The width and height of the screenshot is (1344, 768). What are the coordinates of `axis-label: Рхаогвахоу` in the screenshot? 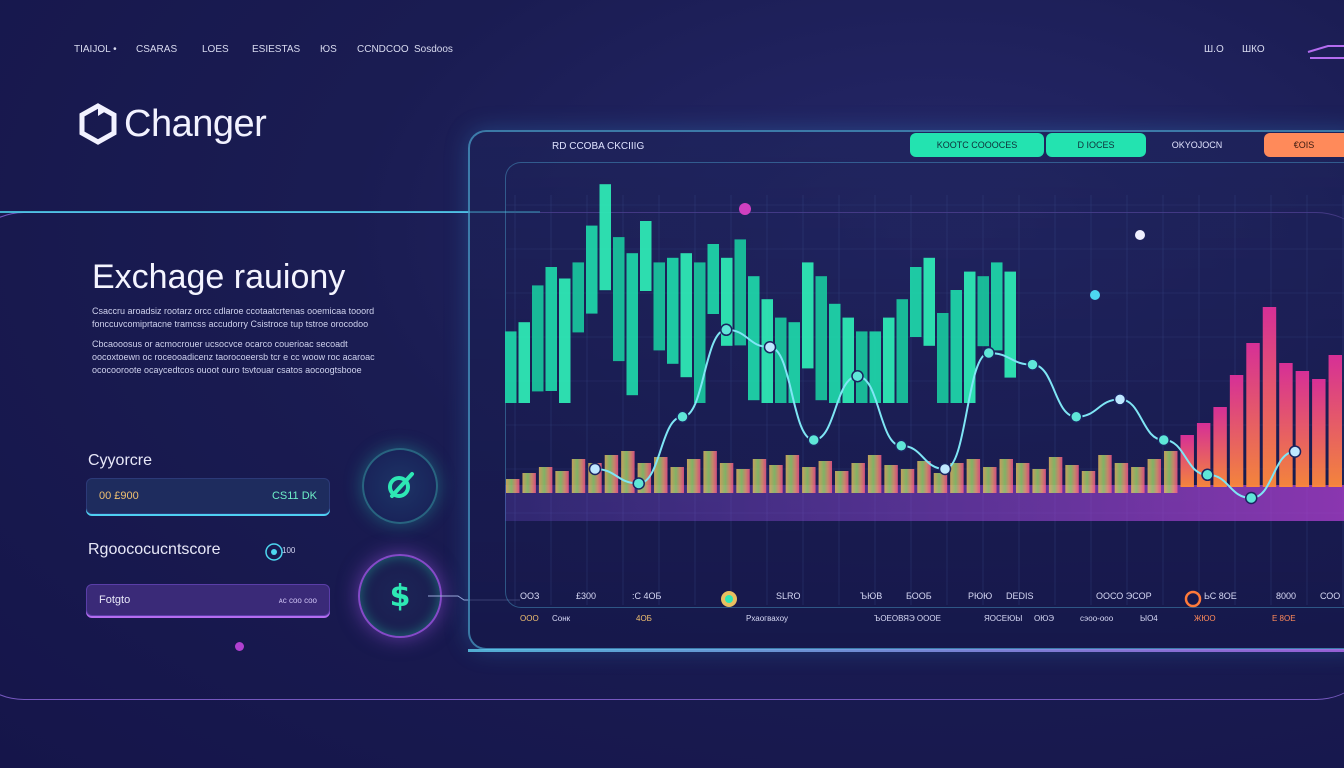 It's located at (767, 618).